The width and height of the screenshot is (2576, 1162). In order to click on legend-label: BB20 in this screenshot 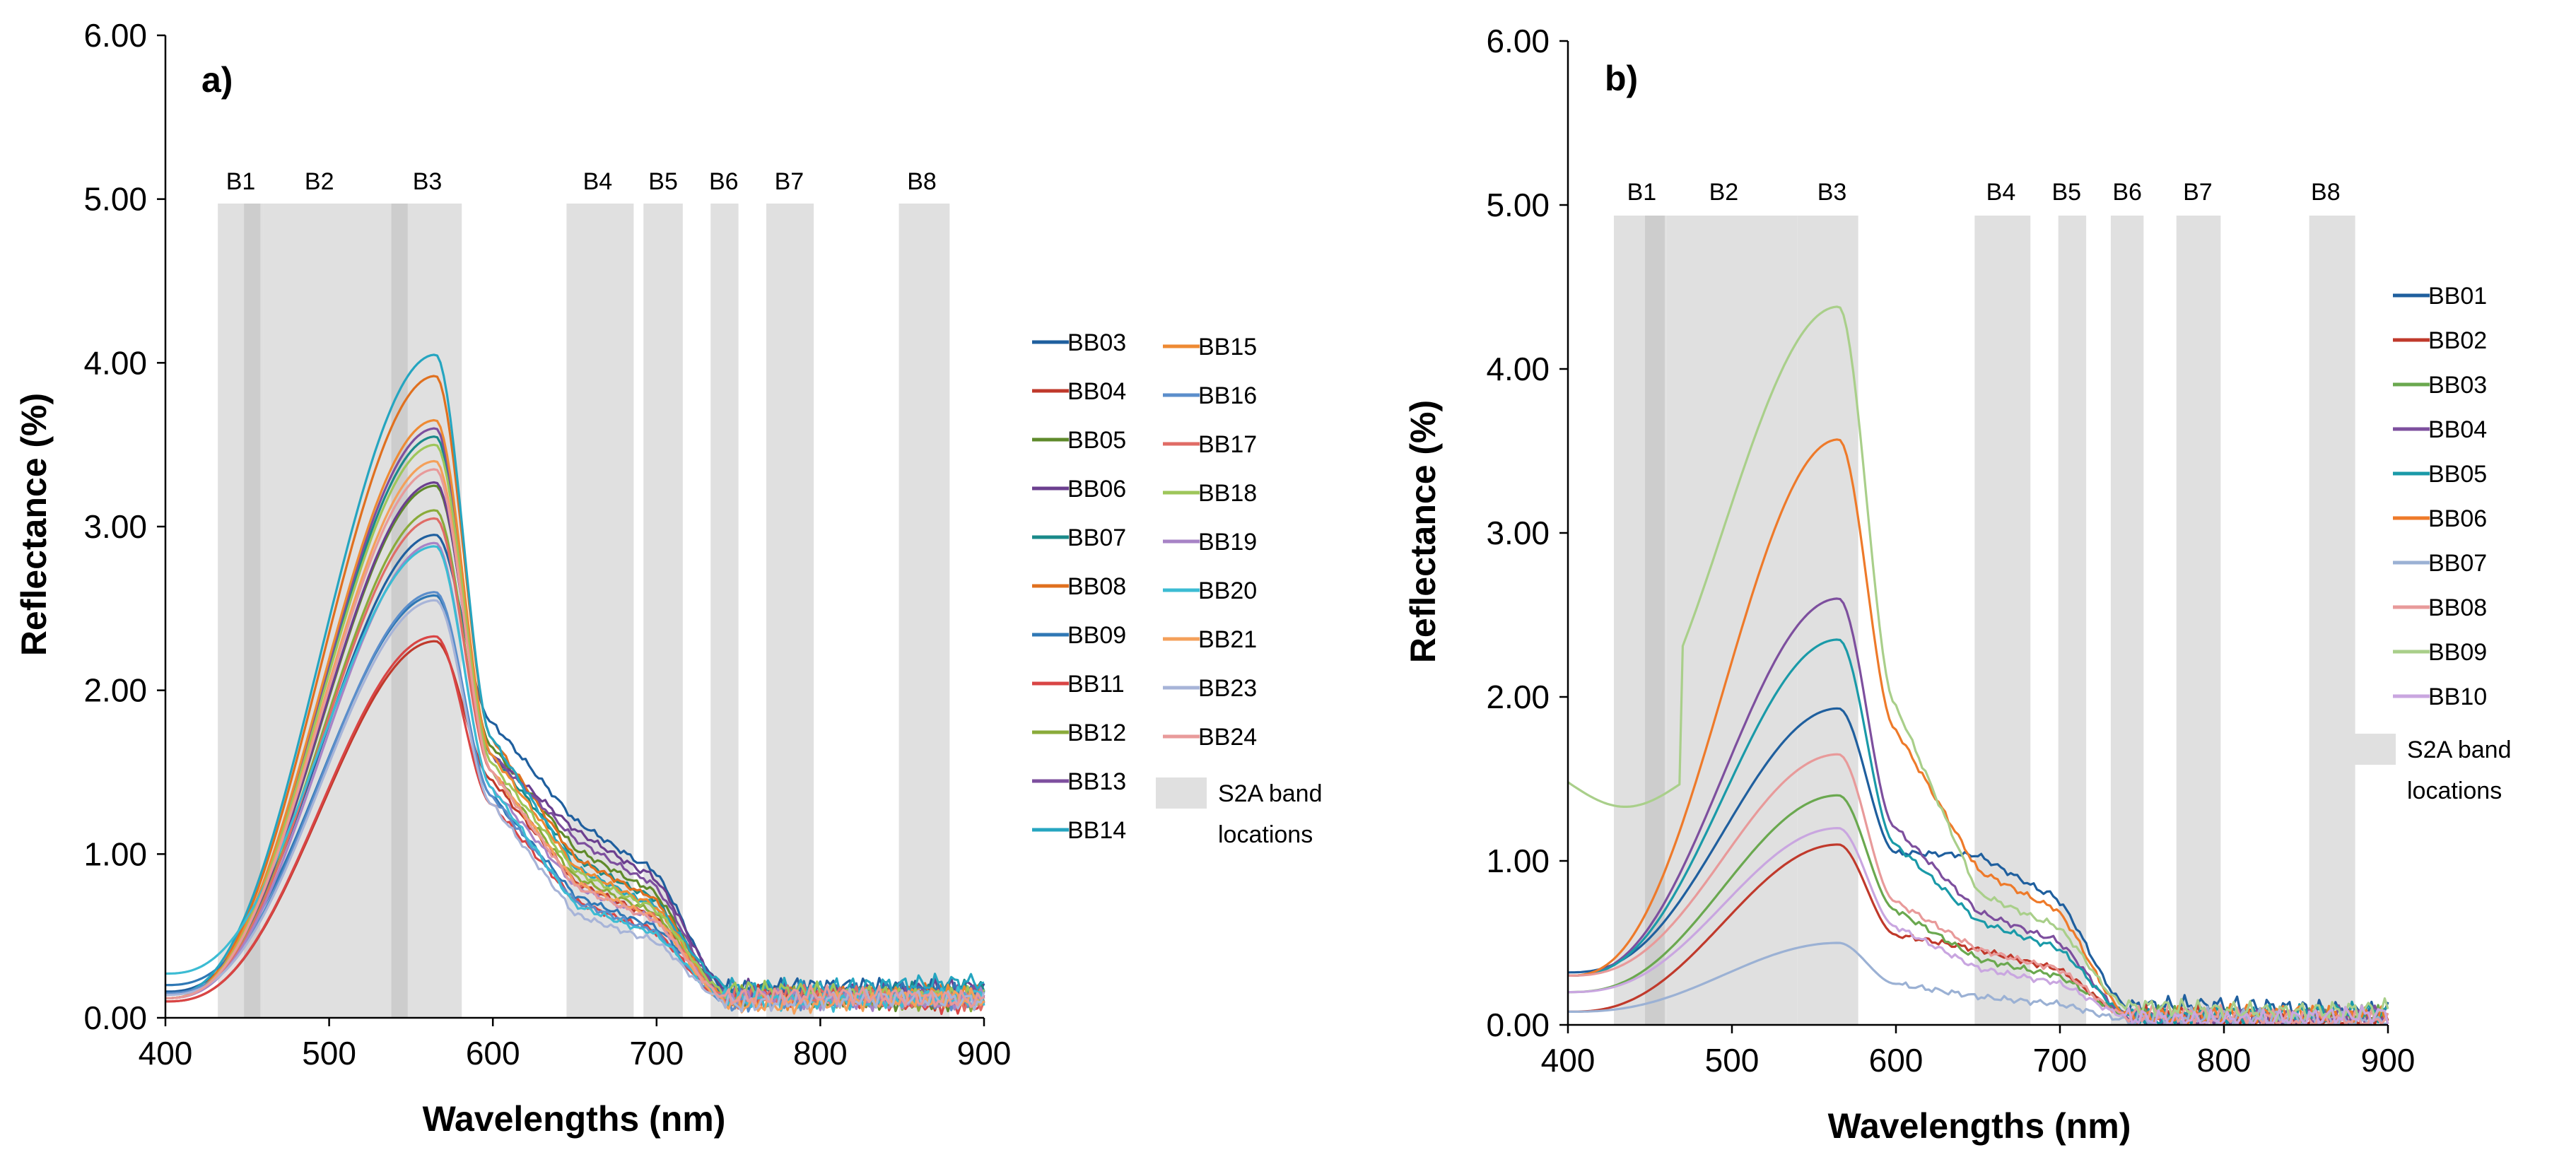, I will do `click(1228, 590)`.